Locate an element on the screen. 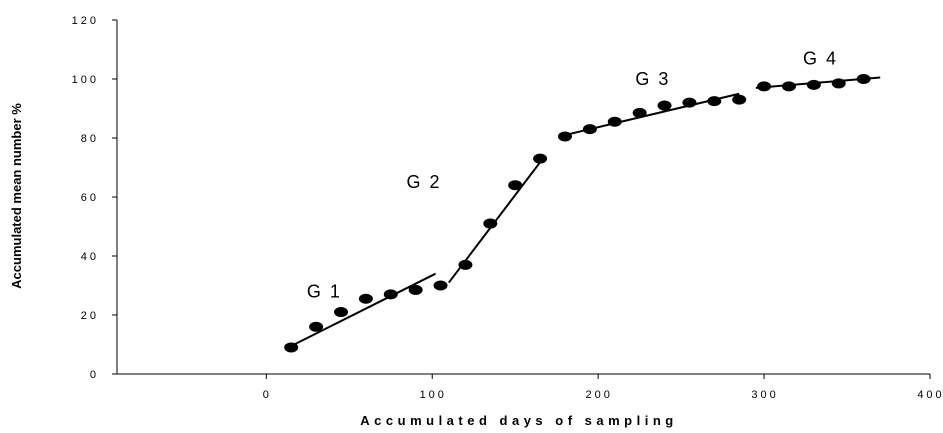 Image resolution: width=943 pixels, height=433 pixels. x-tick-label: 300 is located at coordinates (764, 395).